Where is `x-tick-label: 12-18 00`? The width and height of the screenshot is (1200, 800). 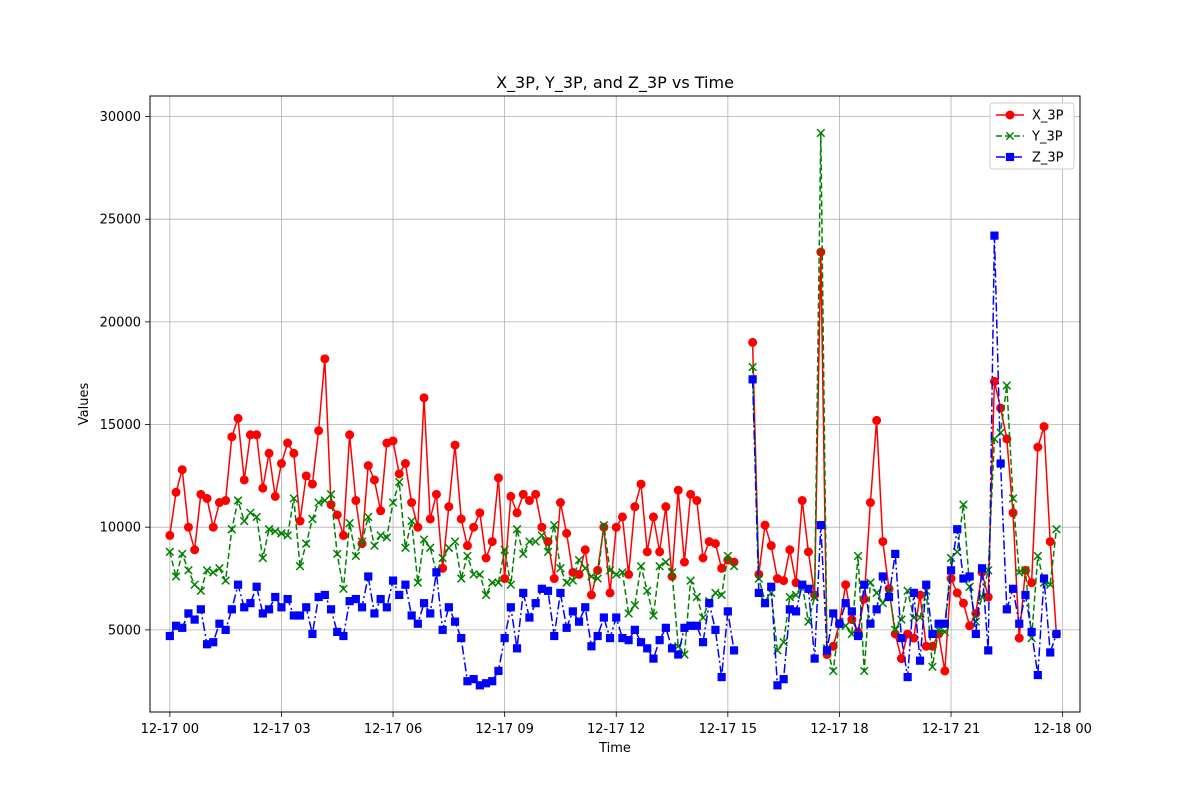 x-tick-label: 12-18 00 is located at coordinates (1062, 729).